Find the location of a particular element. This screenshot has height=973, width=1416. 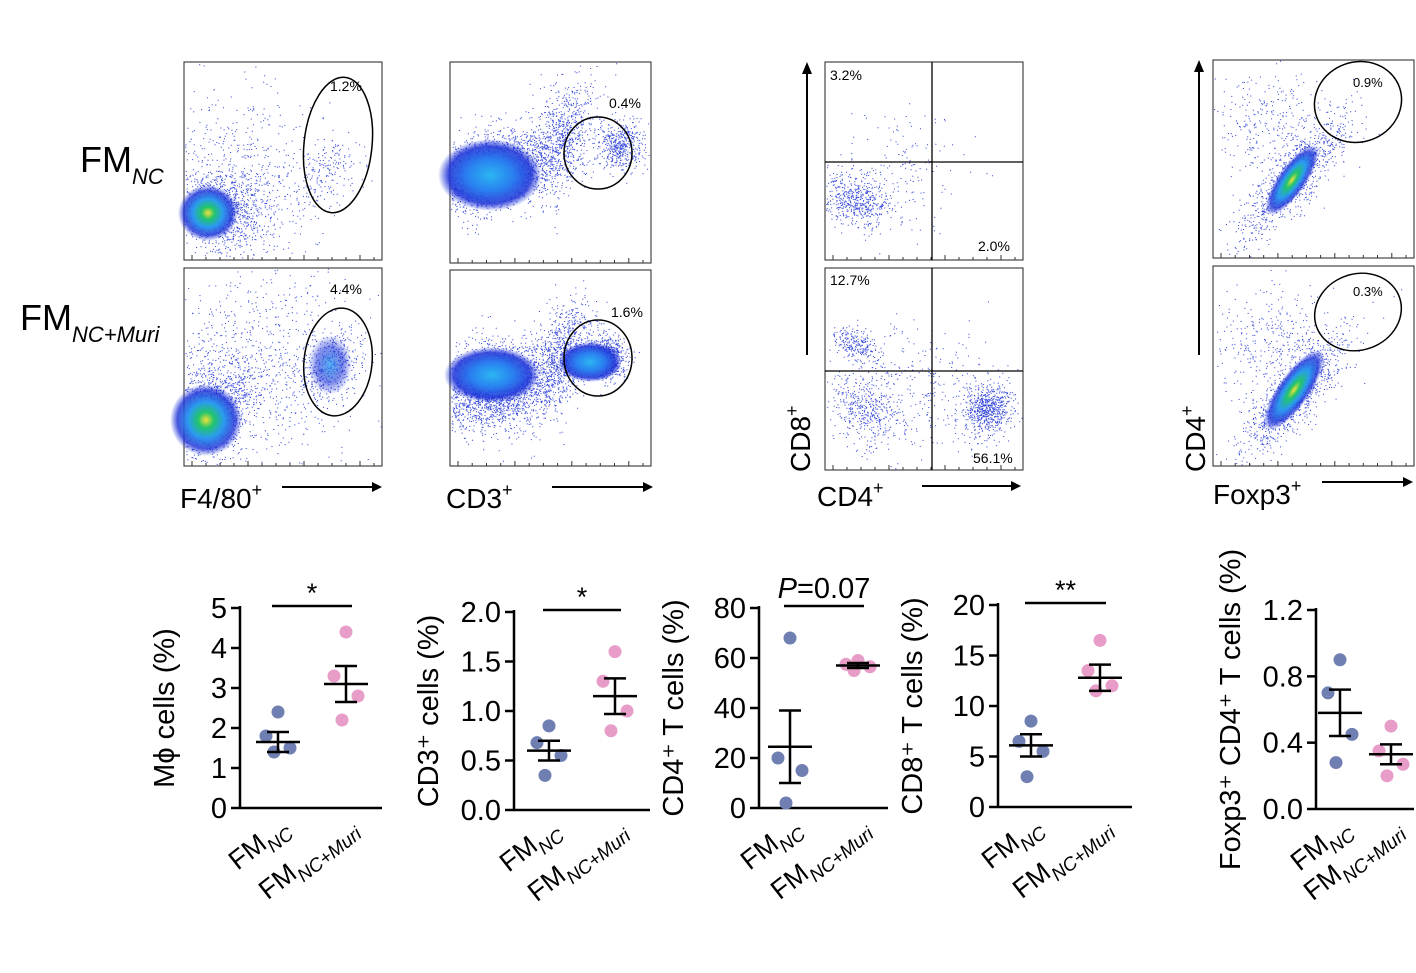

y-tick-label: 1.5 is located at coordinates (481, 663).